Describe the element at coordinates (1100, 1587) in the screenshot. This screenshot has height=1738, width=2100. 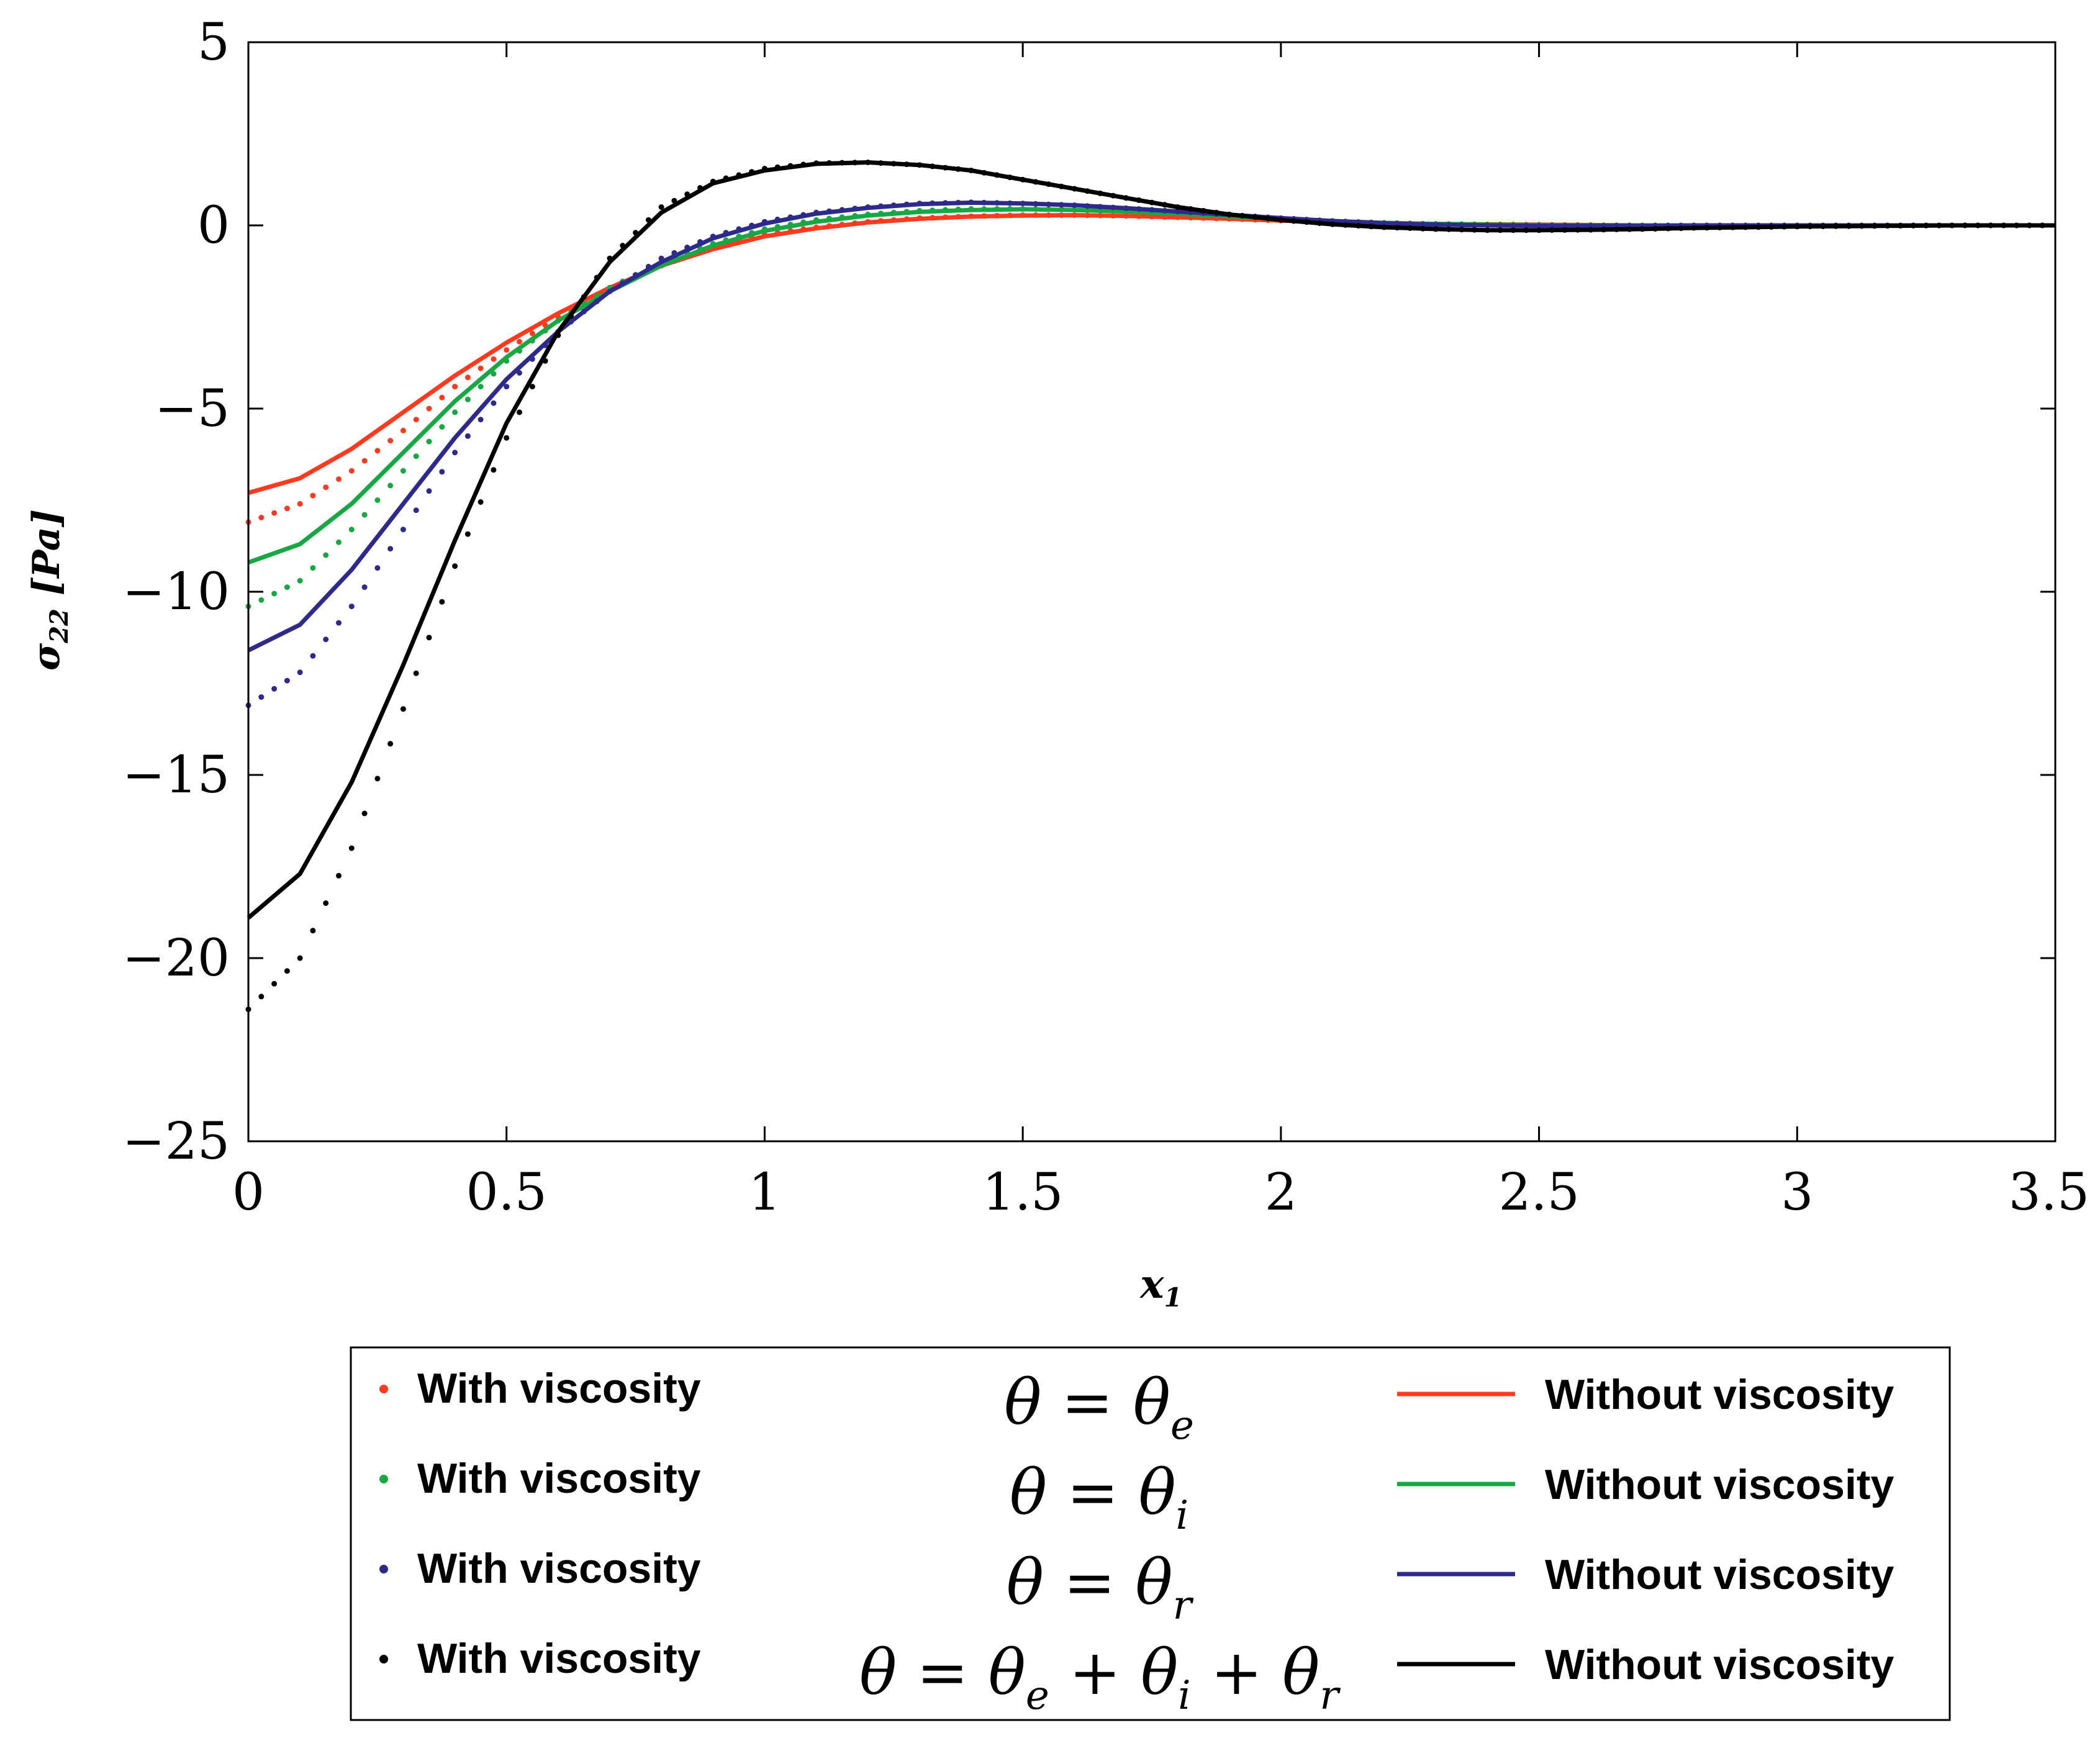
I see `legend-theta-label: θ = θr` at that location.